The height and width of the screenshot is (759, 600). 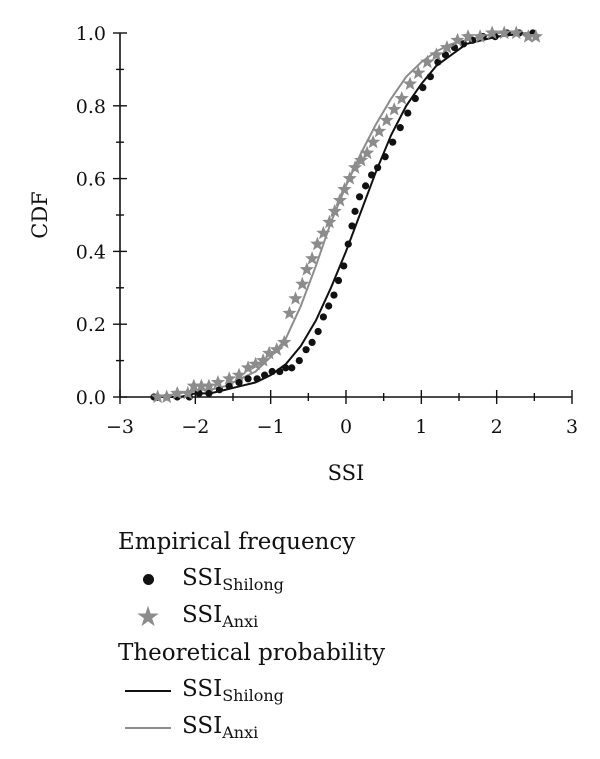 I want to click on x-axis-title: SSI, so click(x=346, y=473).